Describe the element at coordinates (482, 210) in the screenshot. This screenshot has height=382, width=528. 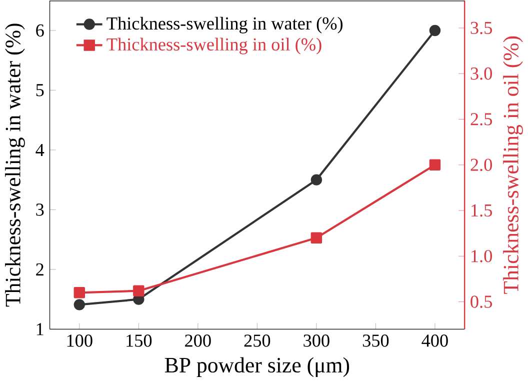
I see `y2-tick-label: 1.5` at that location.